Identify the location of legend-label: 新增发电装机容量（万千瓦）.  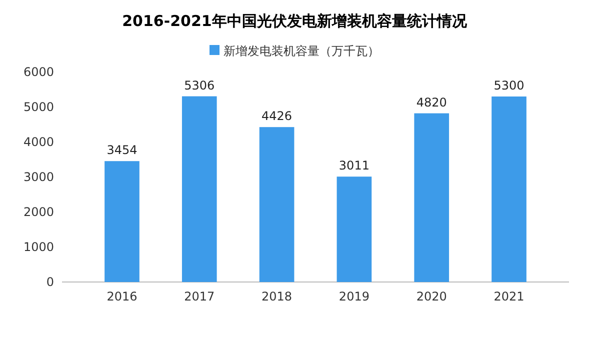
(302, 51).